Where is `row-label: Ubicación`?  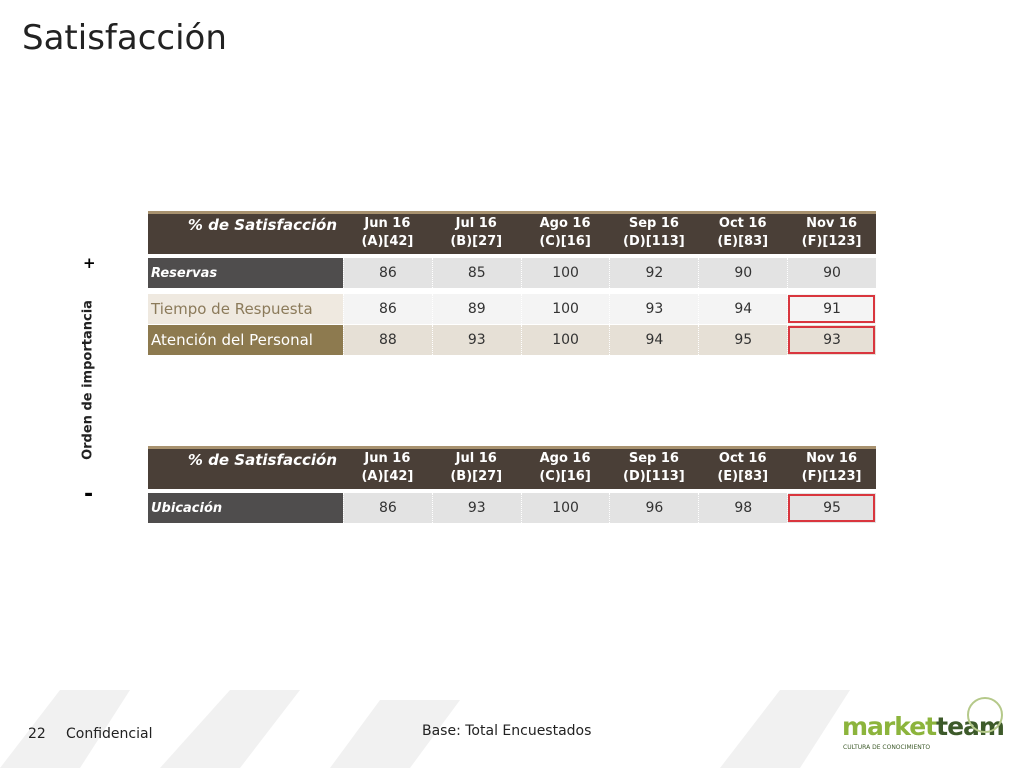 row-label: Ubicación is located at coordinates (245, 508).